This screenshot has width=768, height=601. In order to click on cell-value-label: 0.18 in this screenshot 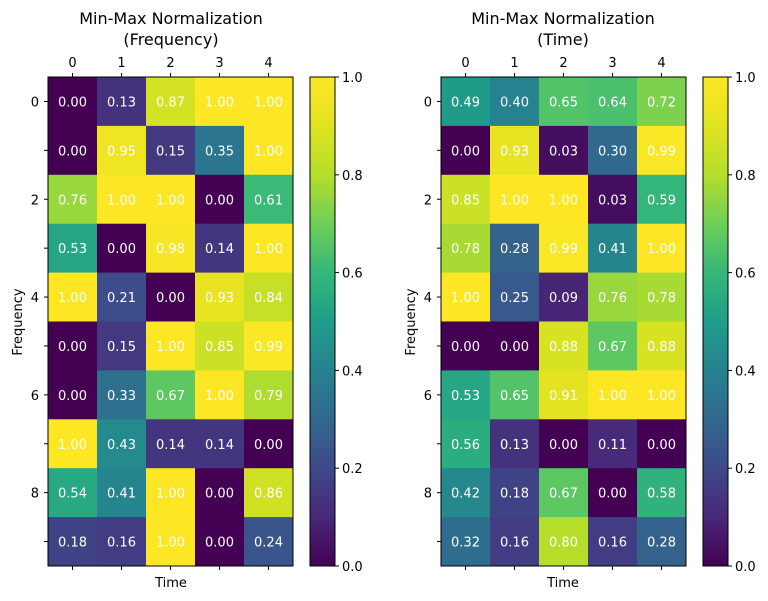, I will do `click(514, 494)`.